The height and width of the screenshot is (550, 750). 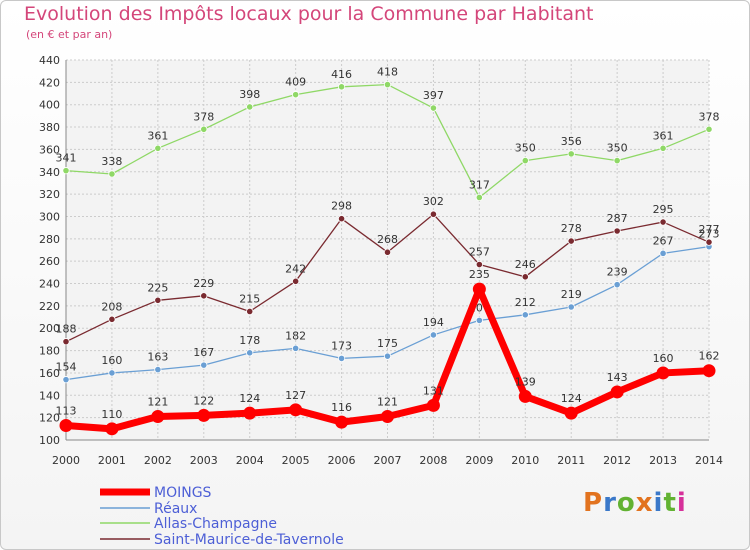 What do you see at coordinates (433, 322) in the screenshot?
I see `data-label: 194` at bounding box center [433, 322].